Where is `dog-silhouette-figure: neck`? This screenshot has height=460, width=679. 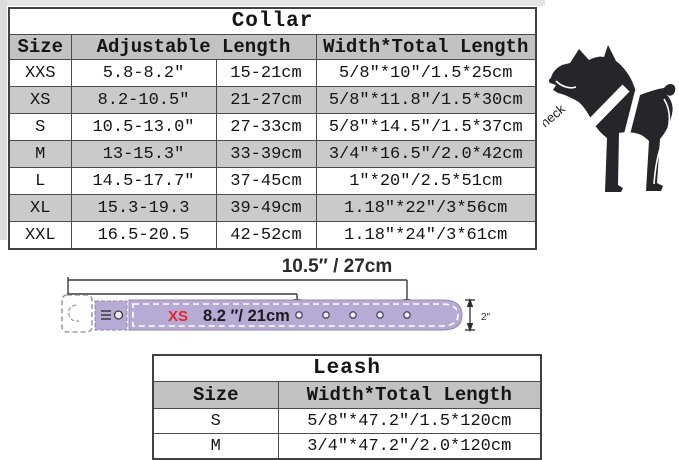
dog-silhouette-figure: neck is located at coordinates (608, 120).